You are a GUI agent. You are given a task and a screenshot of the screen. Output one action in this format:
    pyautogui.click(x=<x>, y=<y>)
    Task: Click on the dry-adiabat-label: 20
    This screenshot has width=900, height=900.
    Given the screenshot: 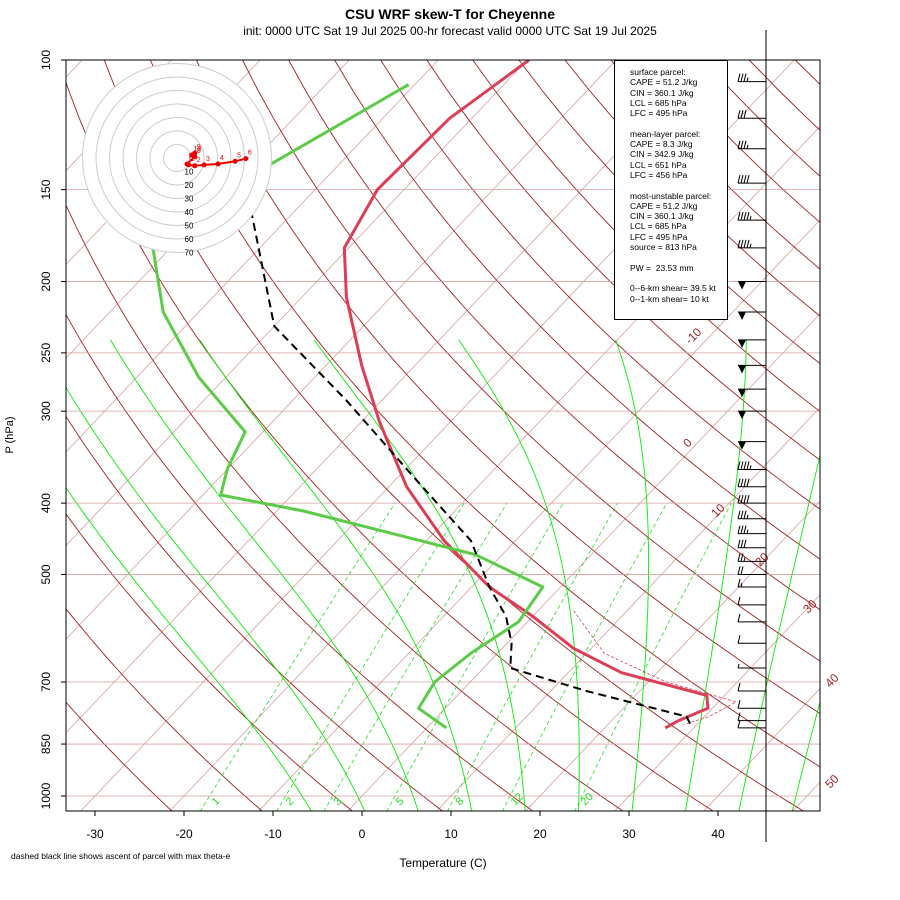 What is the action you would take?
    pyautogui.click(x=762, y=560)
    